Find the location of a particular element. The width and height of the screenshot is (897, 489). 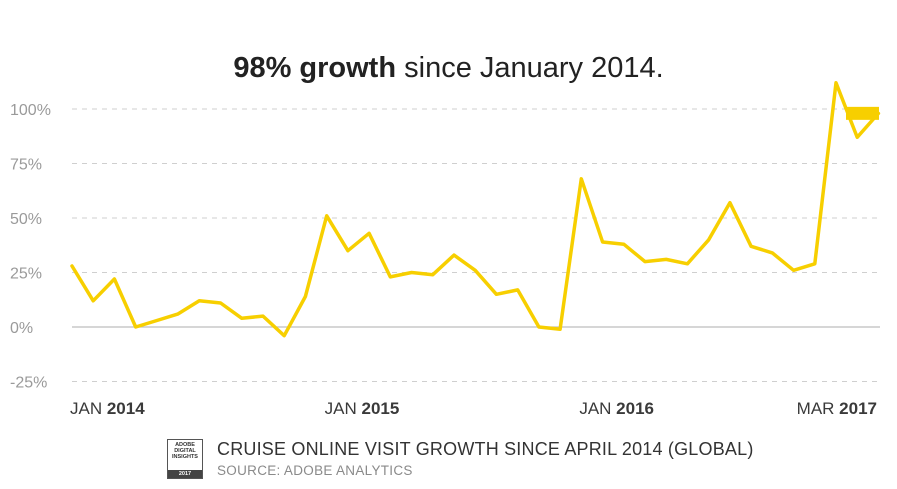

badge-line: DIGITAL is located at coordinates (185, 451).